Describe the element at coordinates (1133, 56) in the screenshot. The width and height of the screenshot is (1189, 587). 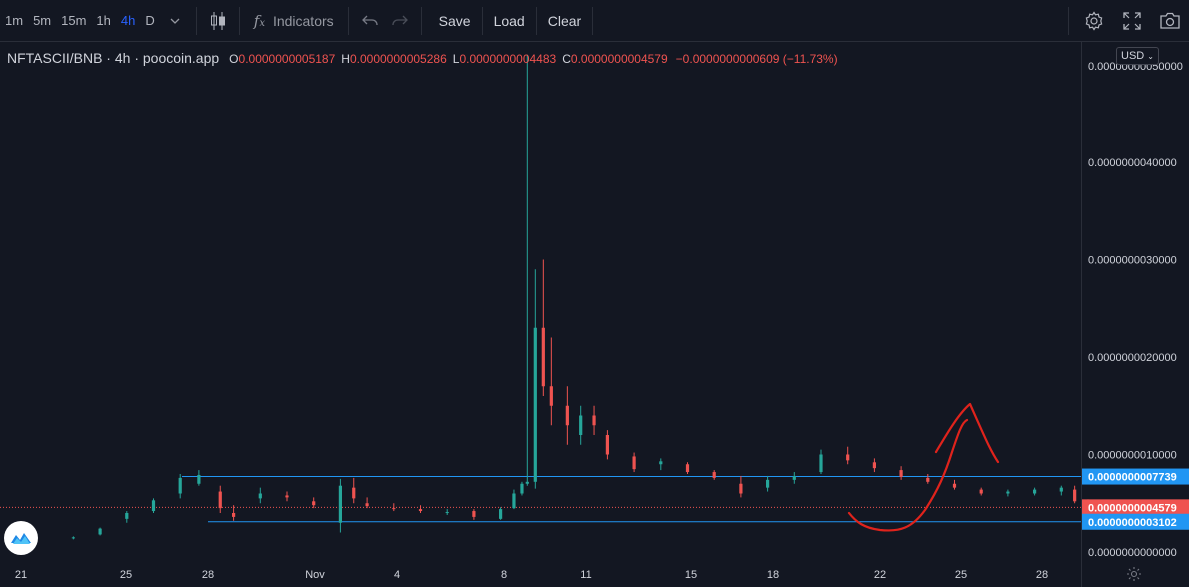
I see `currency-label: USD` at that location.